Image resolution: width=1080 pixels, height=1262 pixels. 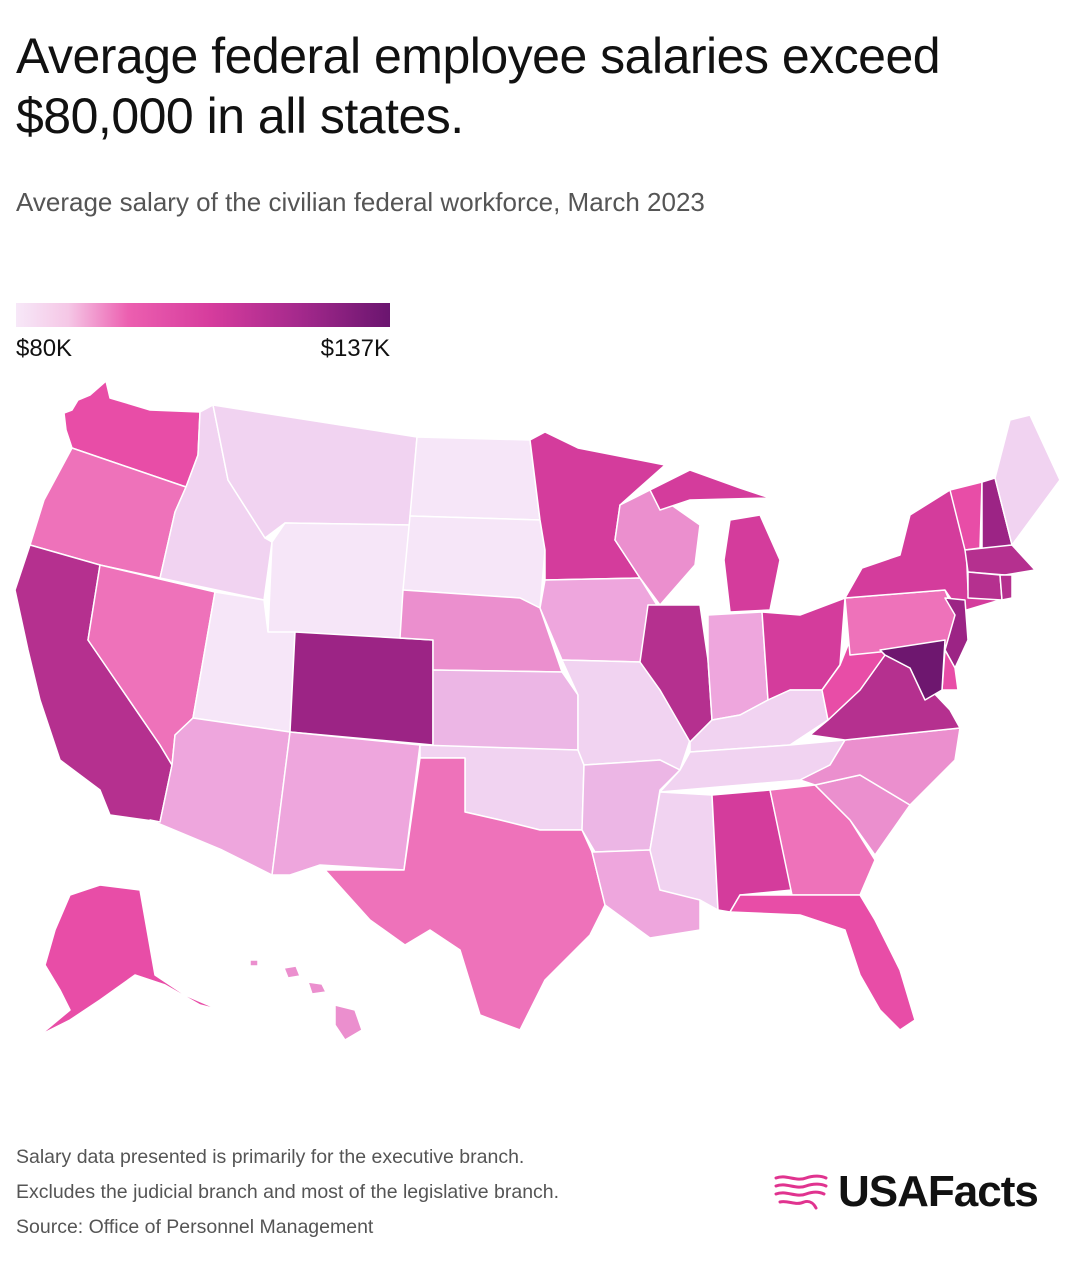 I want to click on state-nd, so click(x=475, y=478).